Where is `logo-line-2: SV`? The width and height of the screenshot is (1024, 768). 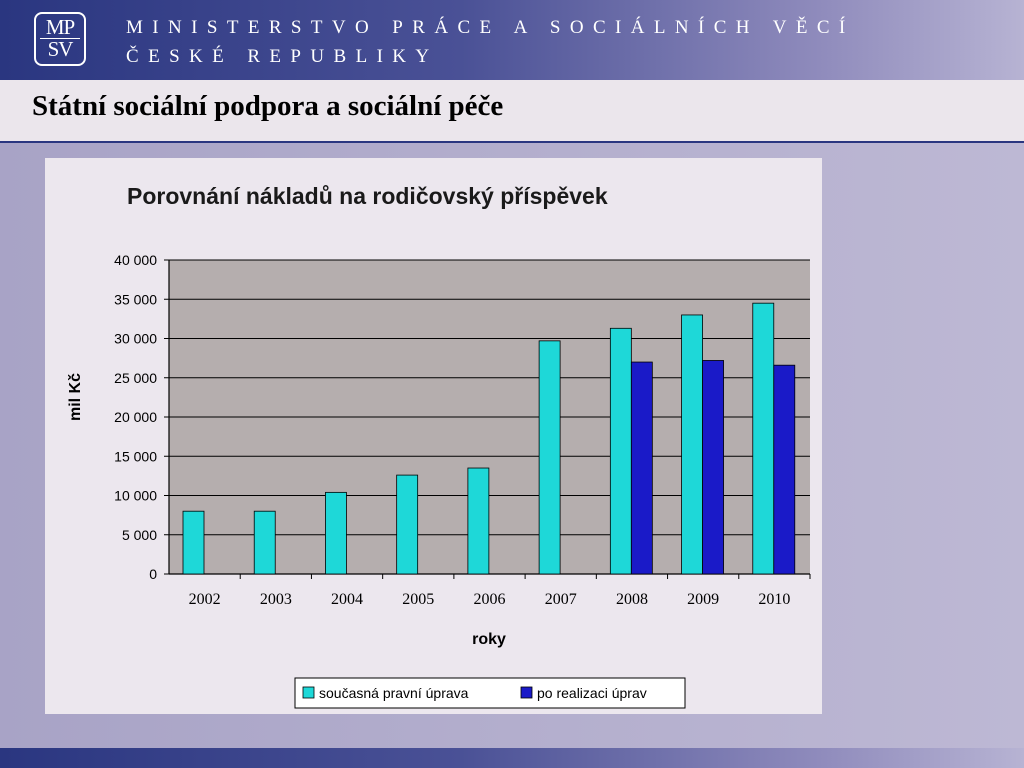 logo-line-2: SV is located at coordinates (60, 49).